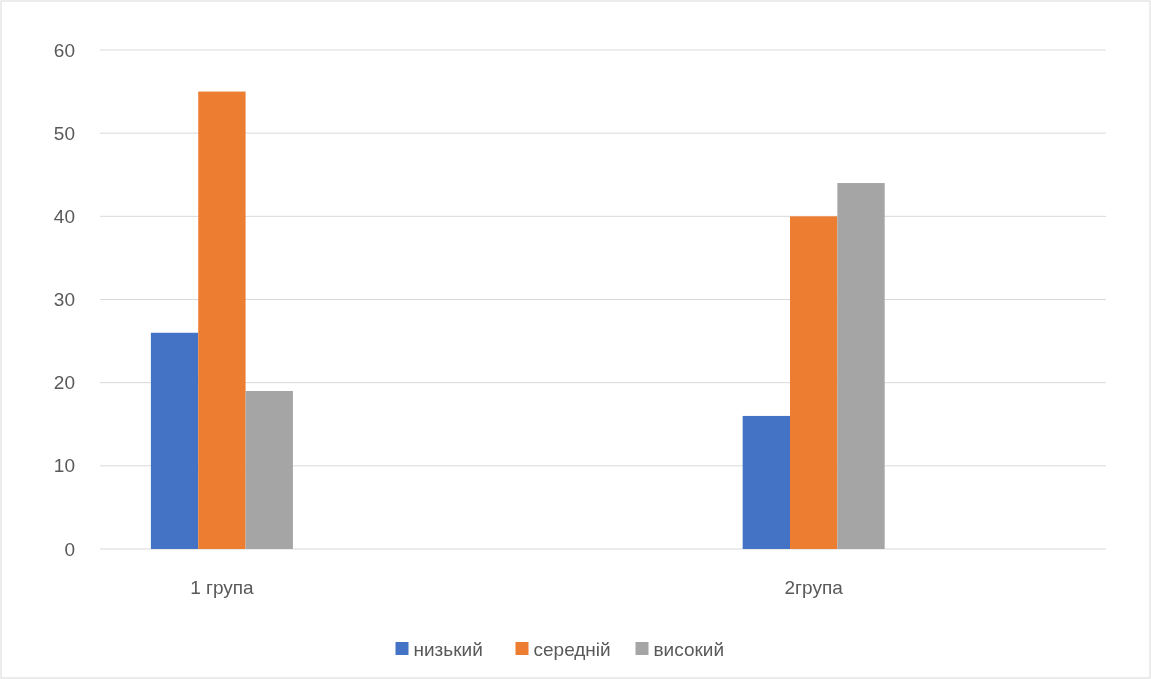 The height and width of the screenshot is (679, 1151). Describe the element at coordinates (814, 587) in the screenshot. I see `x-tick-label: 2група` at that location.